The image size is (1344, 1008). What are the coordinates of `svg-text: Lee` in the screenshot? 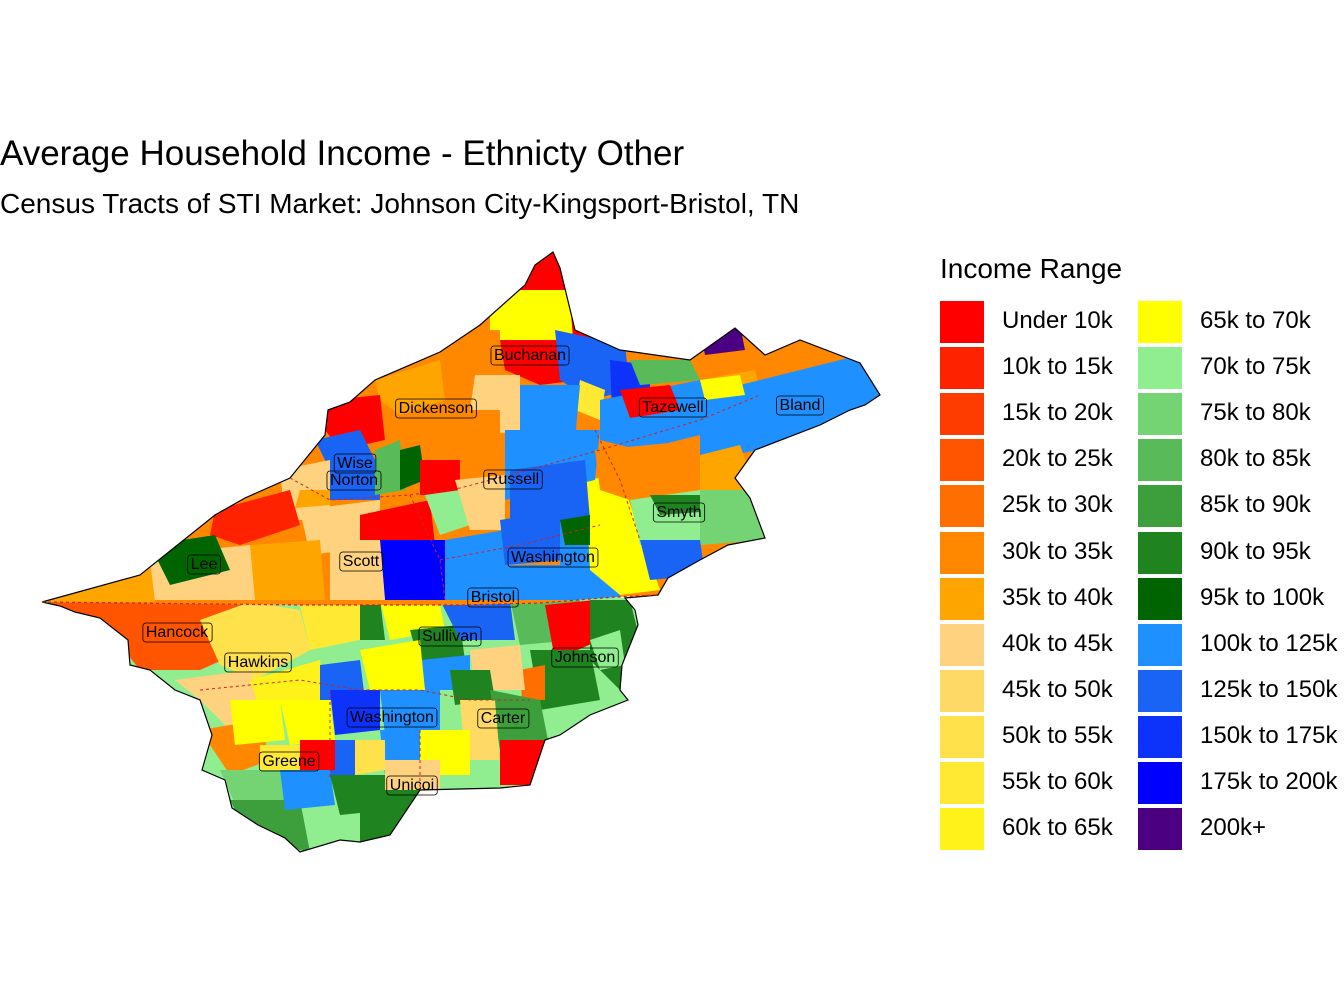 It's located at (204, 564).